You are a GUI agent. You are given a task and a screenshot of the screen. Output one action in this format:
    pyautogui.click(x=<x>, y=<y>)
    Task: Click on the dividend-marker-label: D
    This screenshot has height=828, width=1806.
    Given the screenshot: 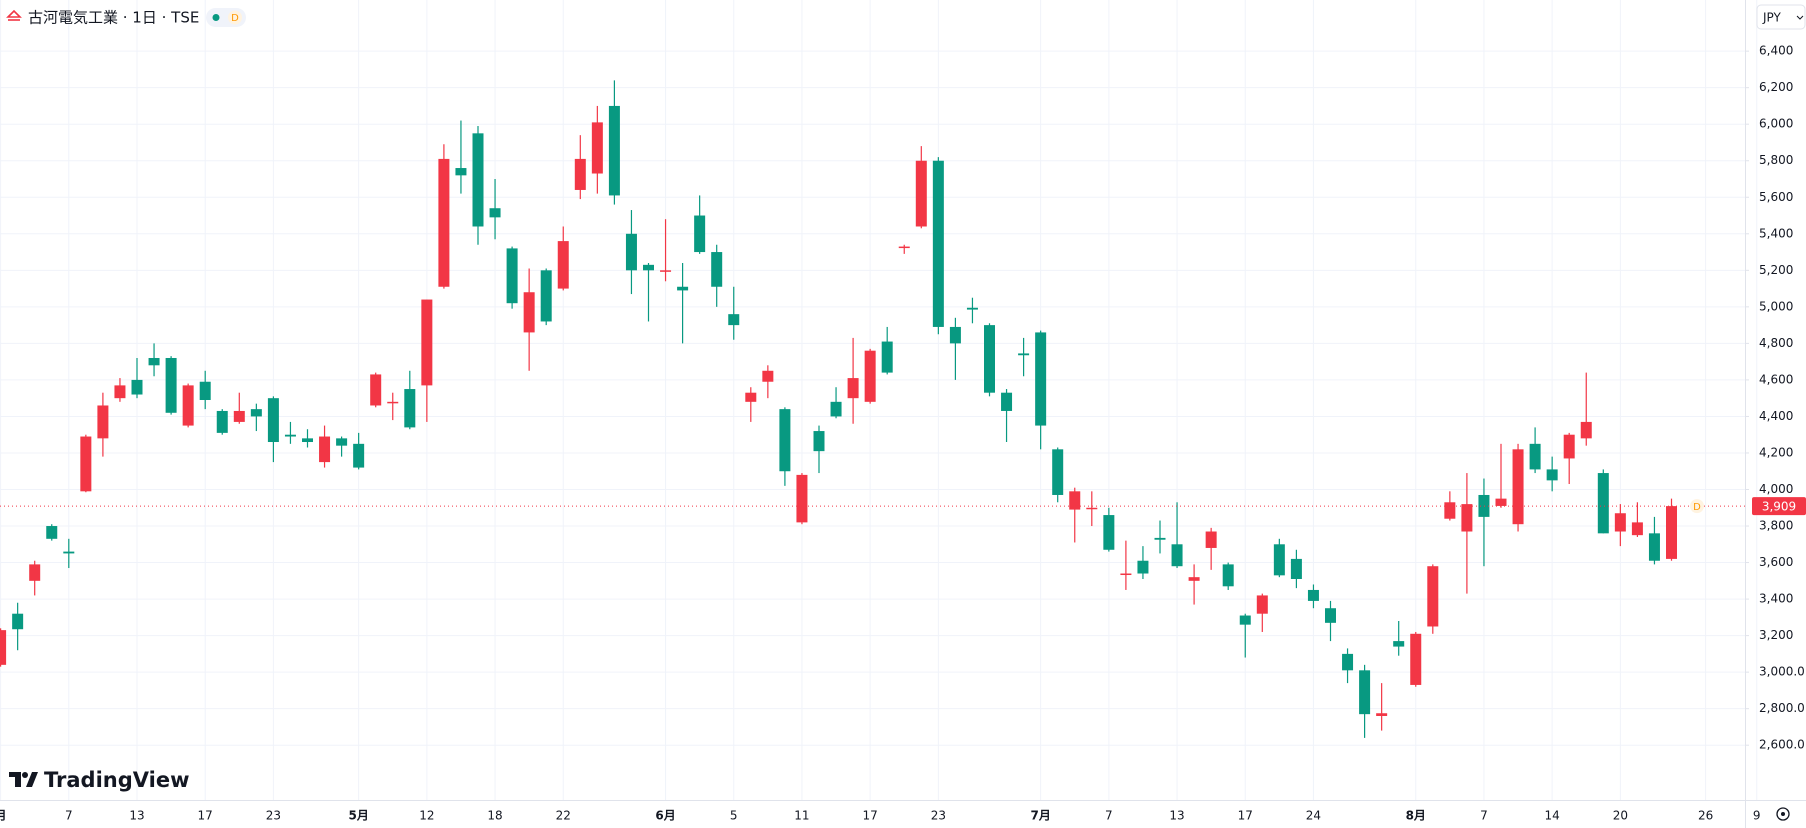 What is the action you would take?
    pyautogui.click(x=1697, y=507)
    